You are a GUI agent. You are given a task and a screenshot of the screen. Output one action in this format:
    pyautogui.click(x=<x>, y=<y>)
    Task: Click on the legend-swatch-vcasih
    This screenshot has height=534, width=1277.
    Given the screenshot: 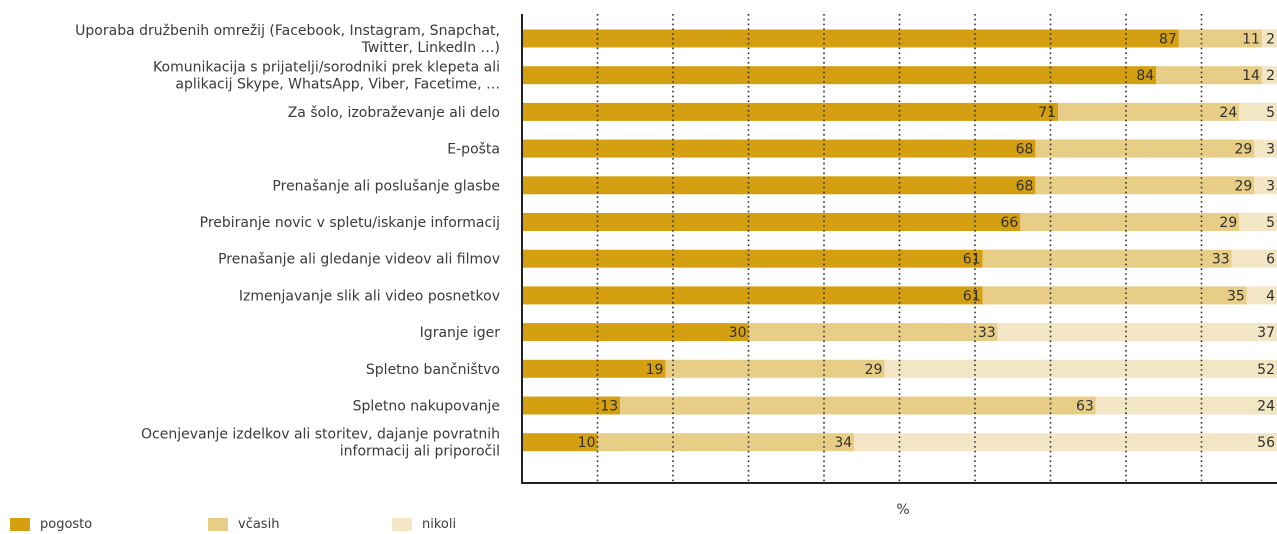 What is the action you would take?
    pyautogui.click(x=218, y=524)
    